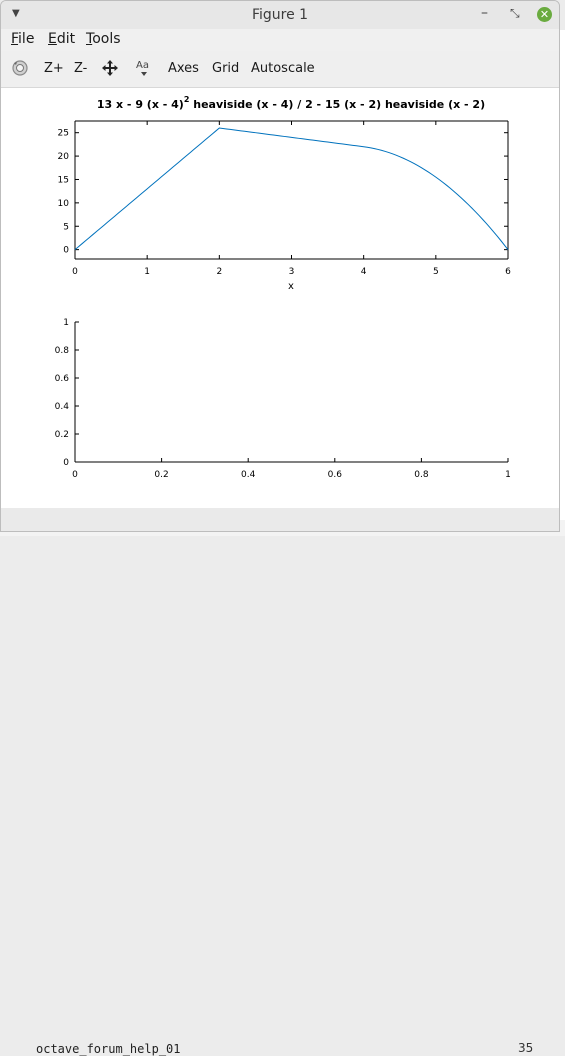 This screenshot has height=1056, width=565. I want to click on y-tick-label: 0.2, so click(62, 435).